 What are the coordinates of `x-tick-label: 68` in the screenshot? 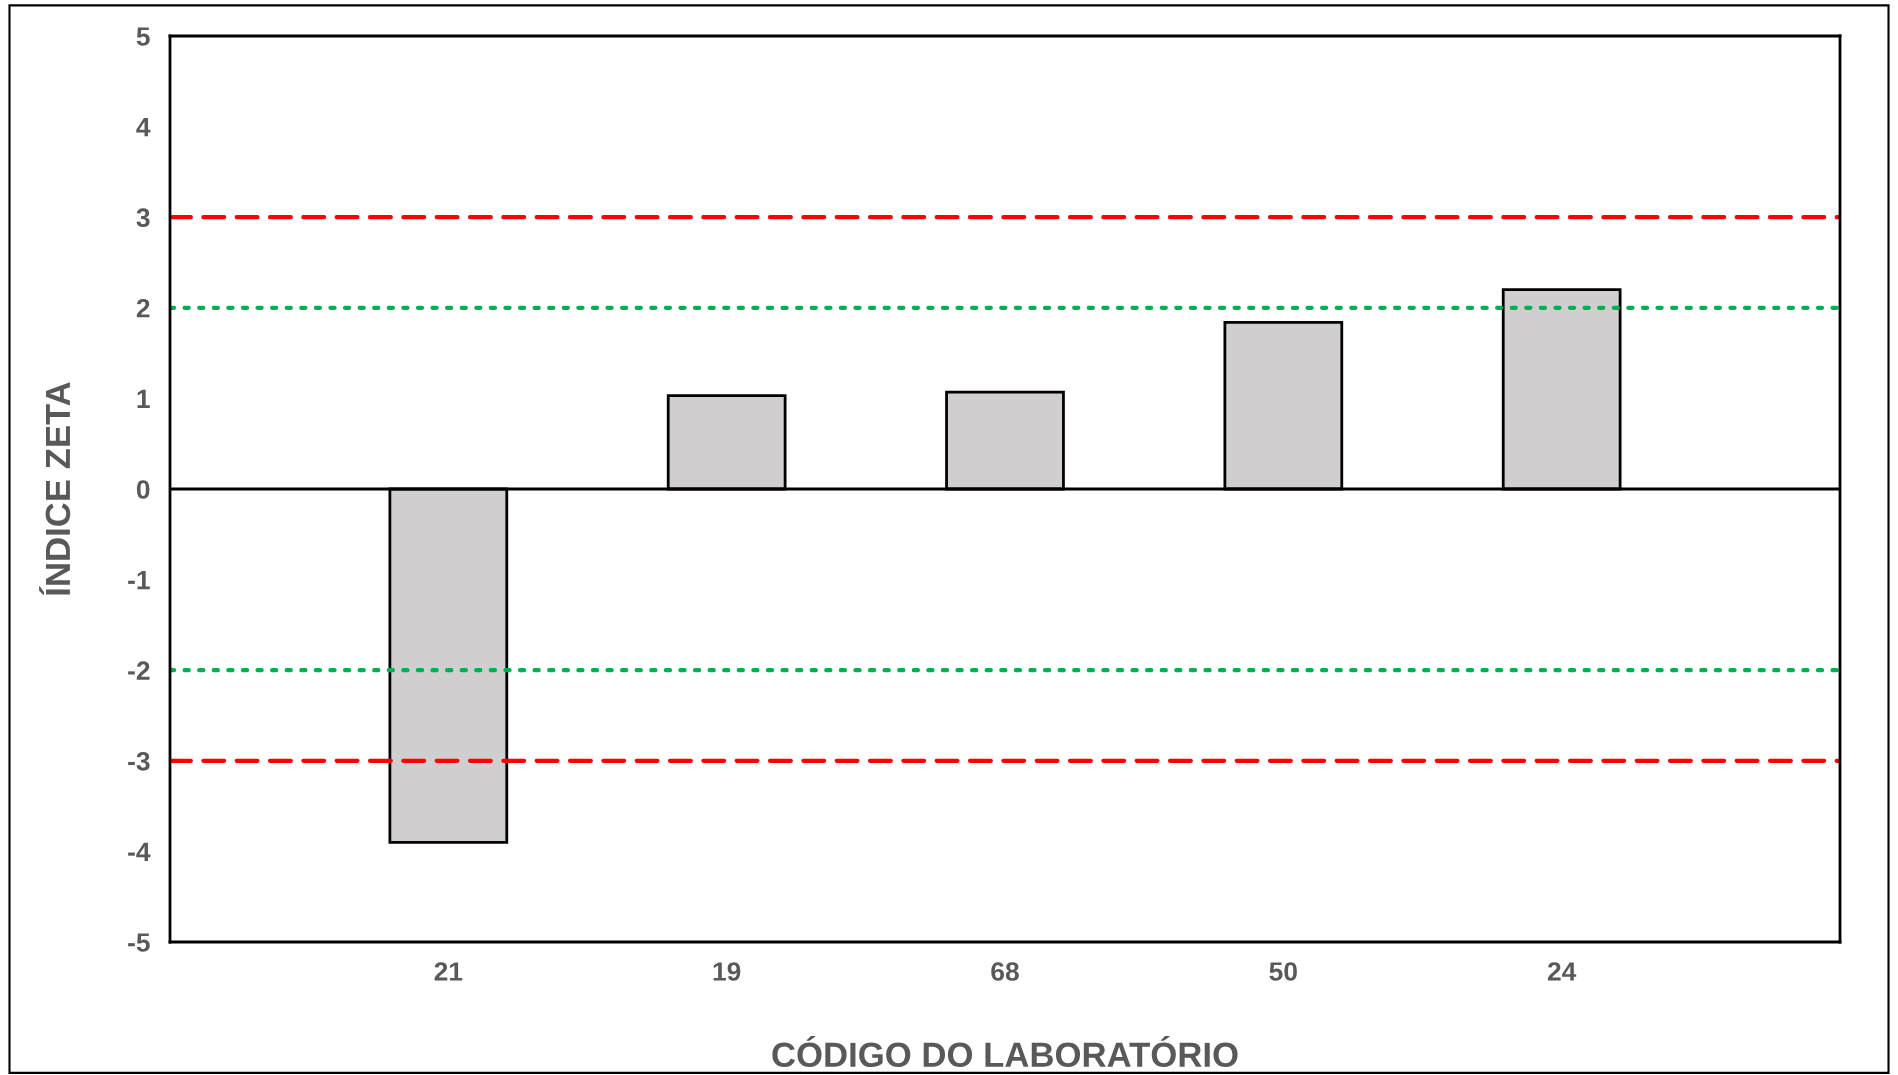 It's located at (1005, 971).